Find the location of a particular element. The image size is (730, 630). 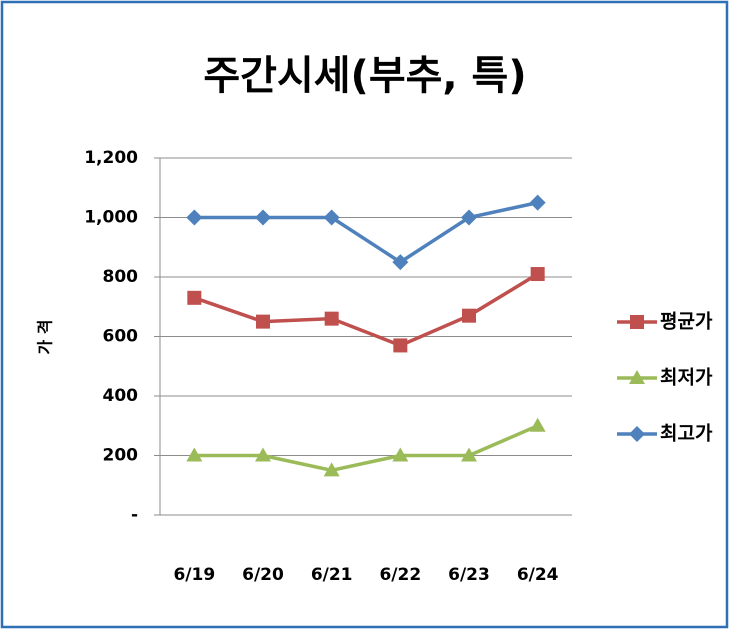

y-tick-label: 800 is located at coordinates (121, 277).